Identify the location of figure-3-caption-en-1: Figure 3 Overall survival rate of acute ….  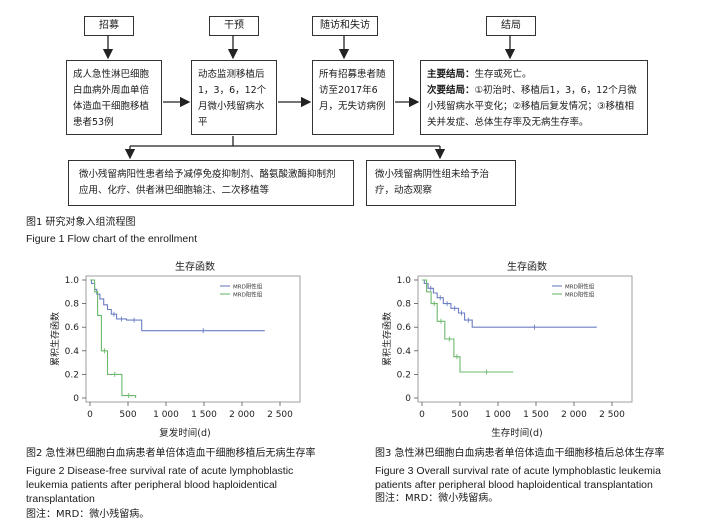
(518, 471).